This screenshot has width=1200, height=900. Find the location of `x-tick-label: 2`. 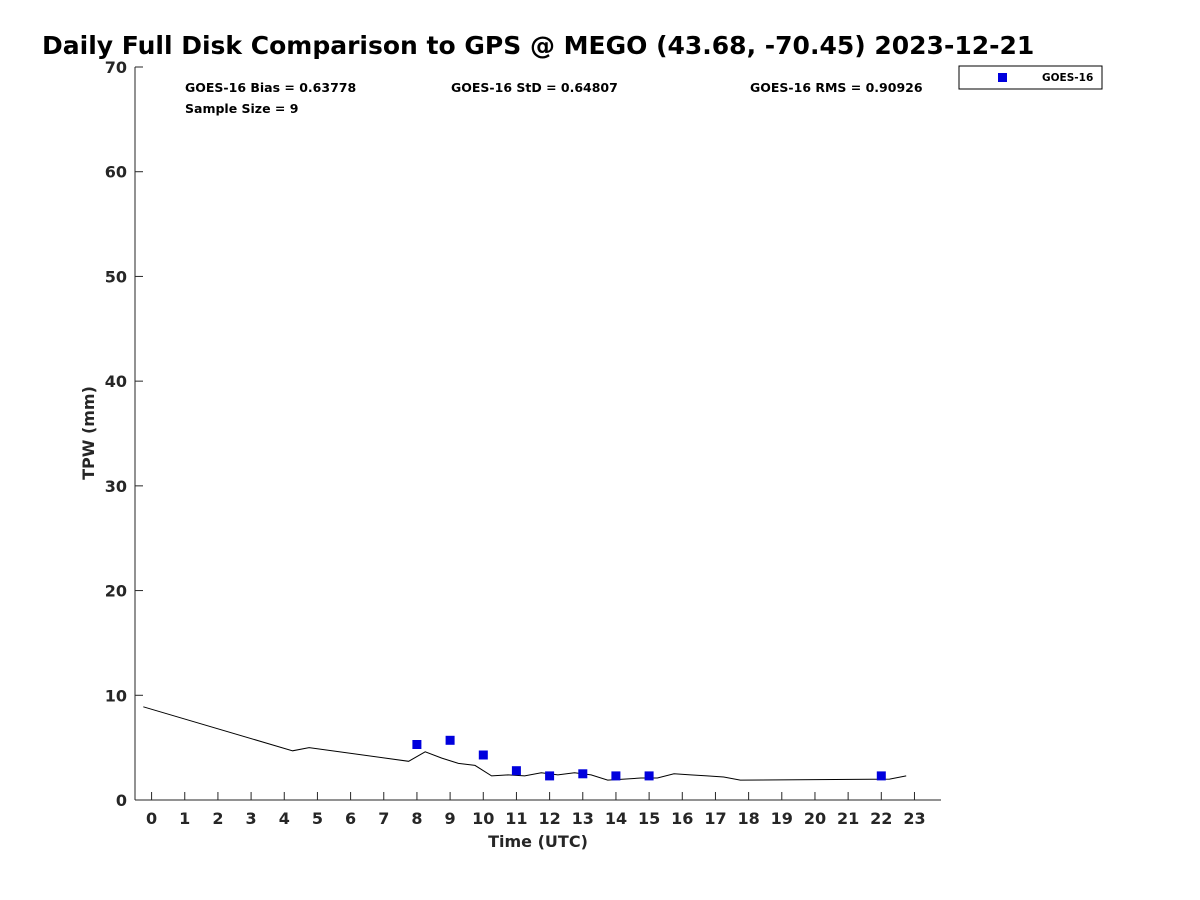

x-tick-label: 2 is located at coordinates (217, 818).